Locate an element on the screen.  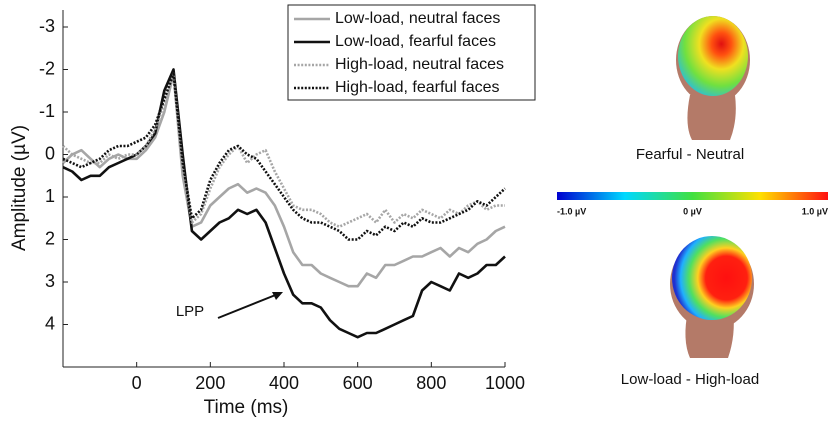
x-tick-label: 1000 is located at coordinates (505, 383).